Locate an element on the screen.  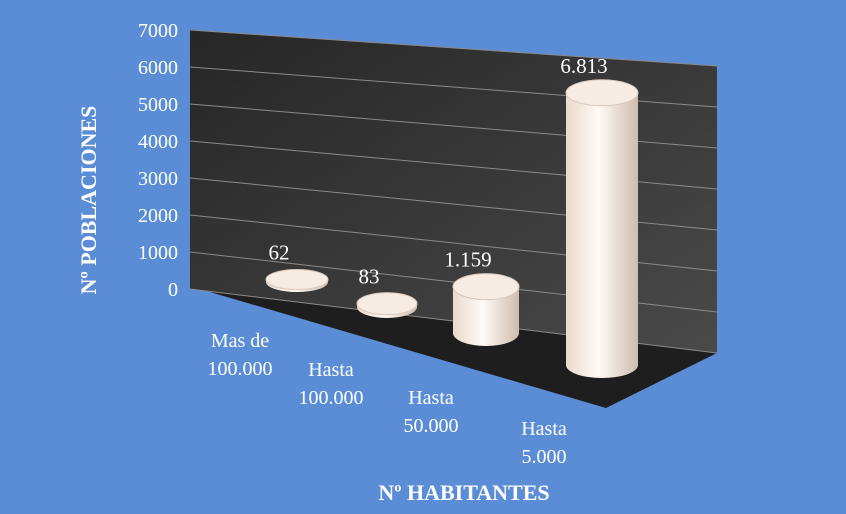
data-label: 1.159 is located at coordinates (467, 260).